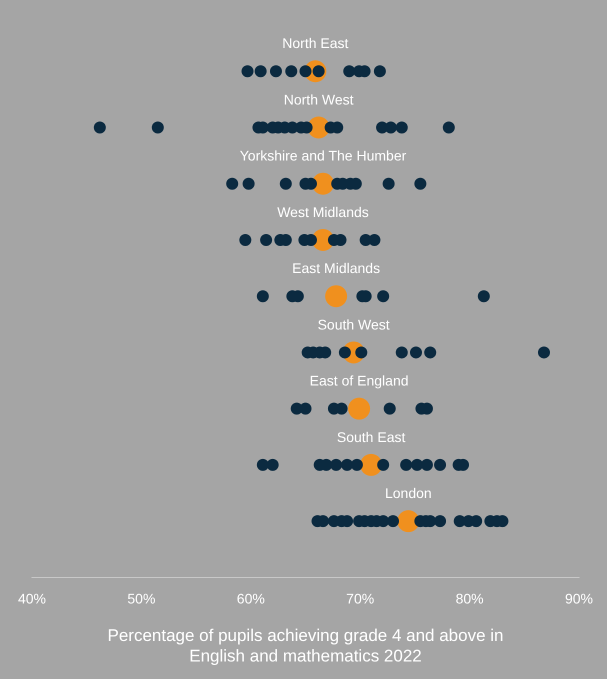 This screenshot has width=607, height=679. Describe the element at coordinates (315, 43) in the screenshot. I see `y-tick-label: North East` at that location.